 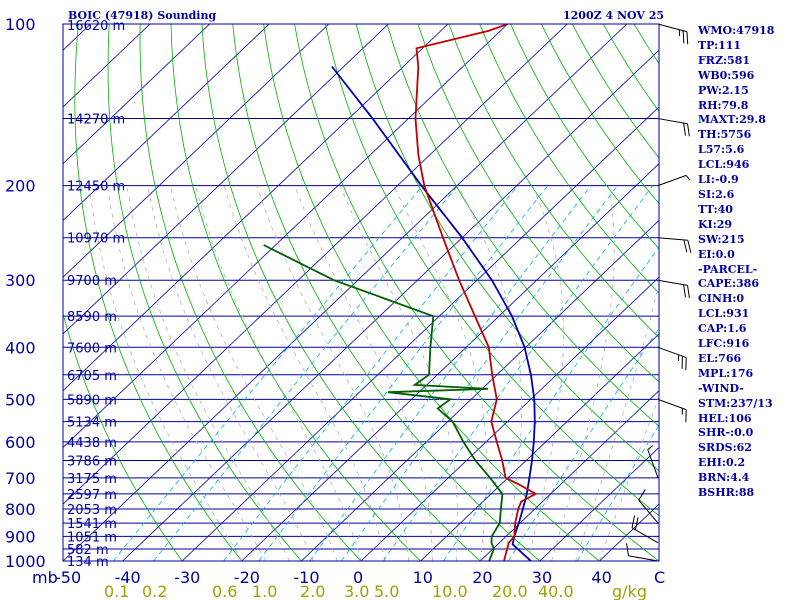 What do you see at coordinates (725, 418) in the screenshot?
I see `index-line: HEL:106` at bounding box center [725, 418].